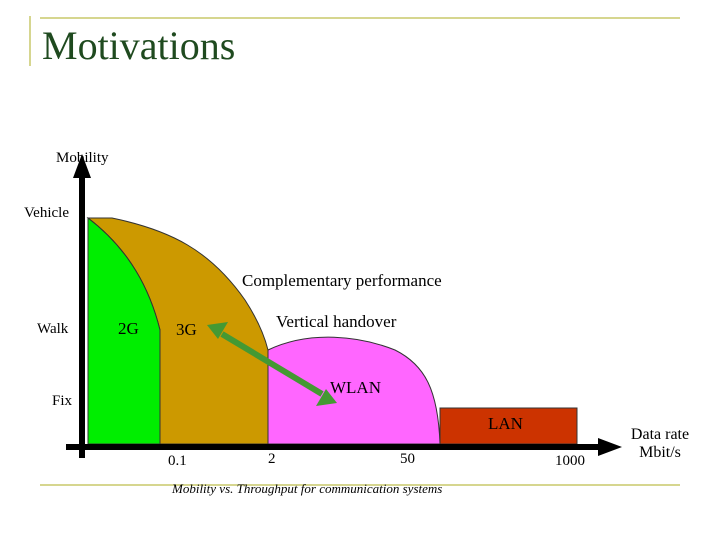 Image resolution: width=720 pixels, height=540 pixels. I want to click on x-tick-0-1: 0.1, so click(177, 461).